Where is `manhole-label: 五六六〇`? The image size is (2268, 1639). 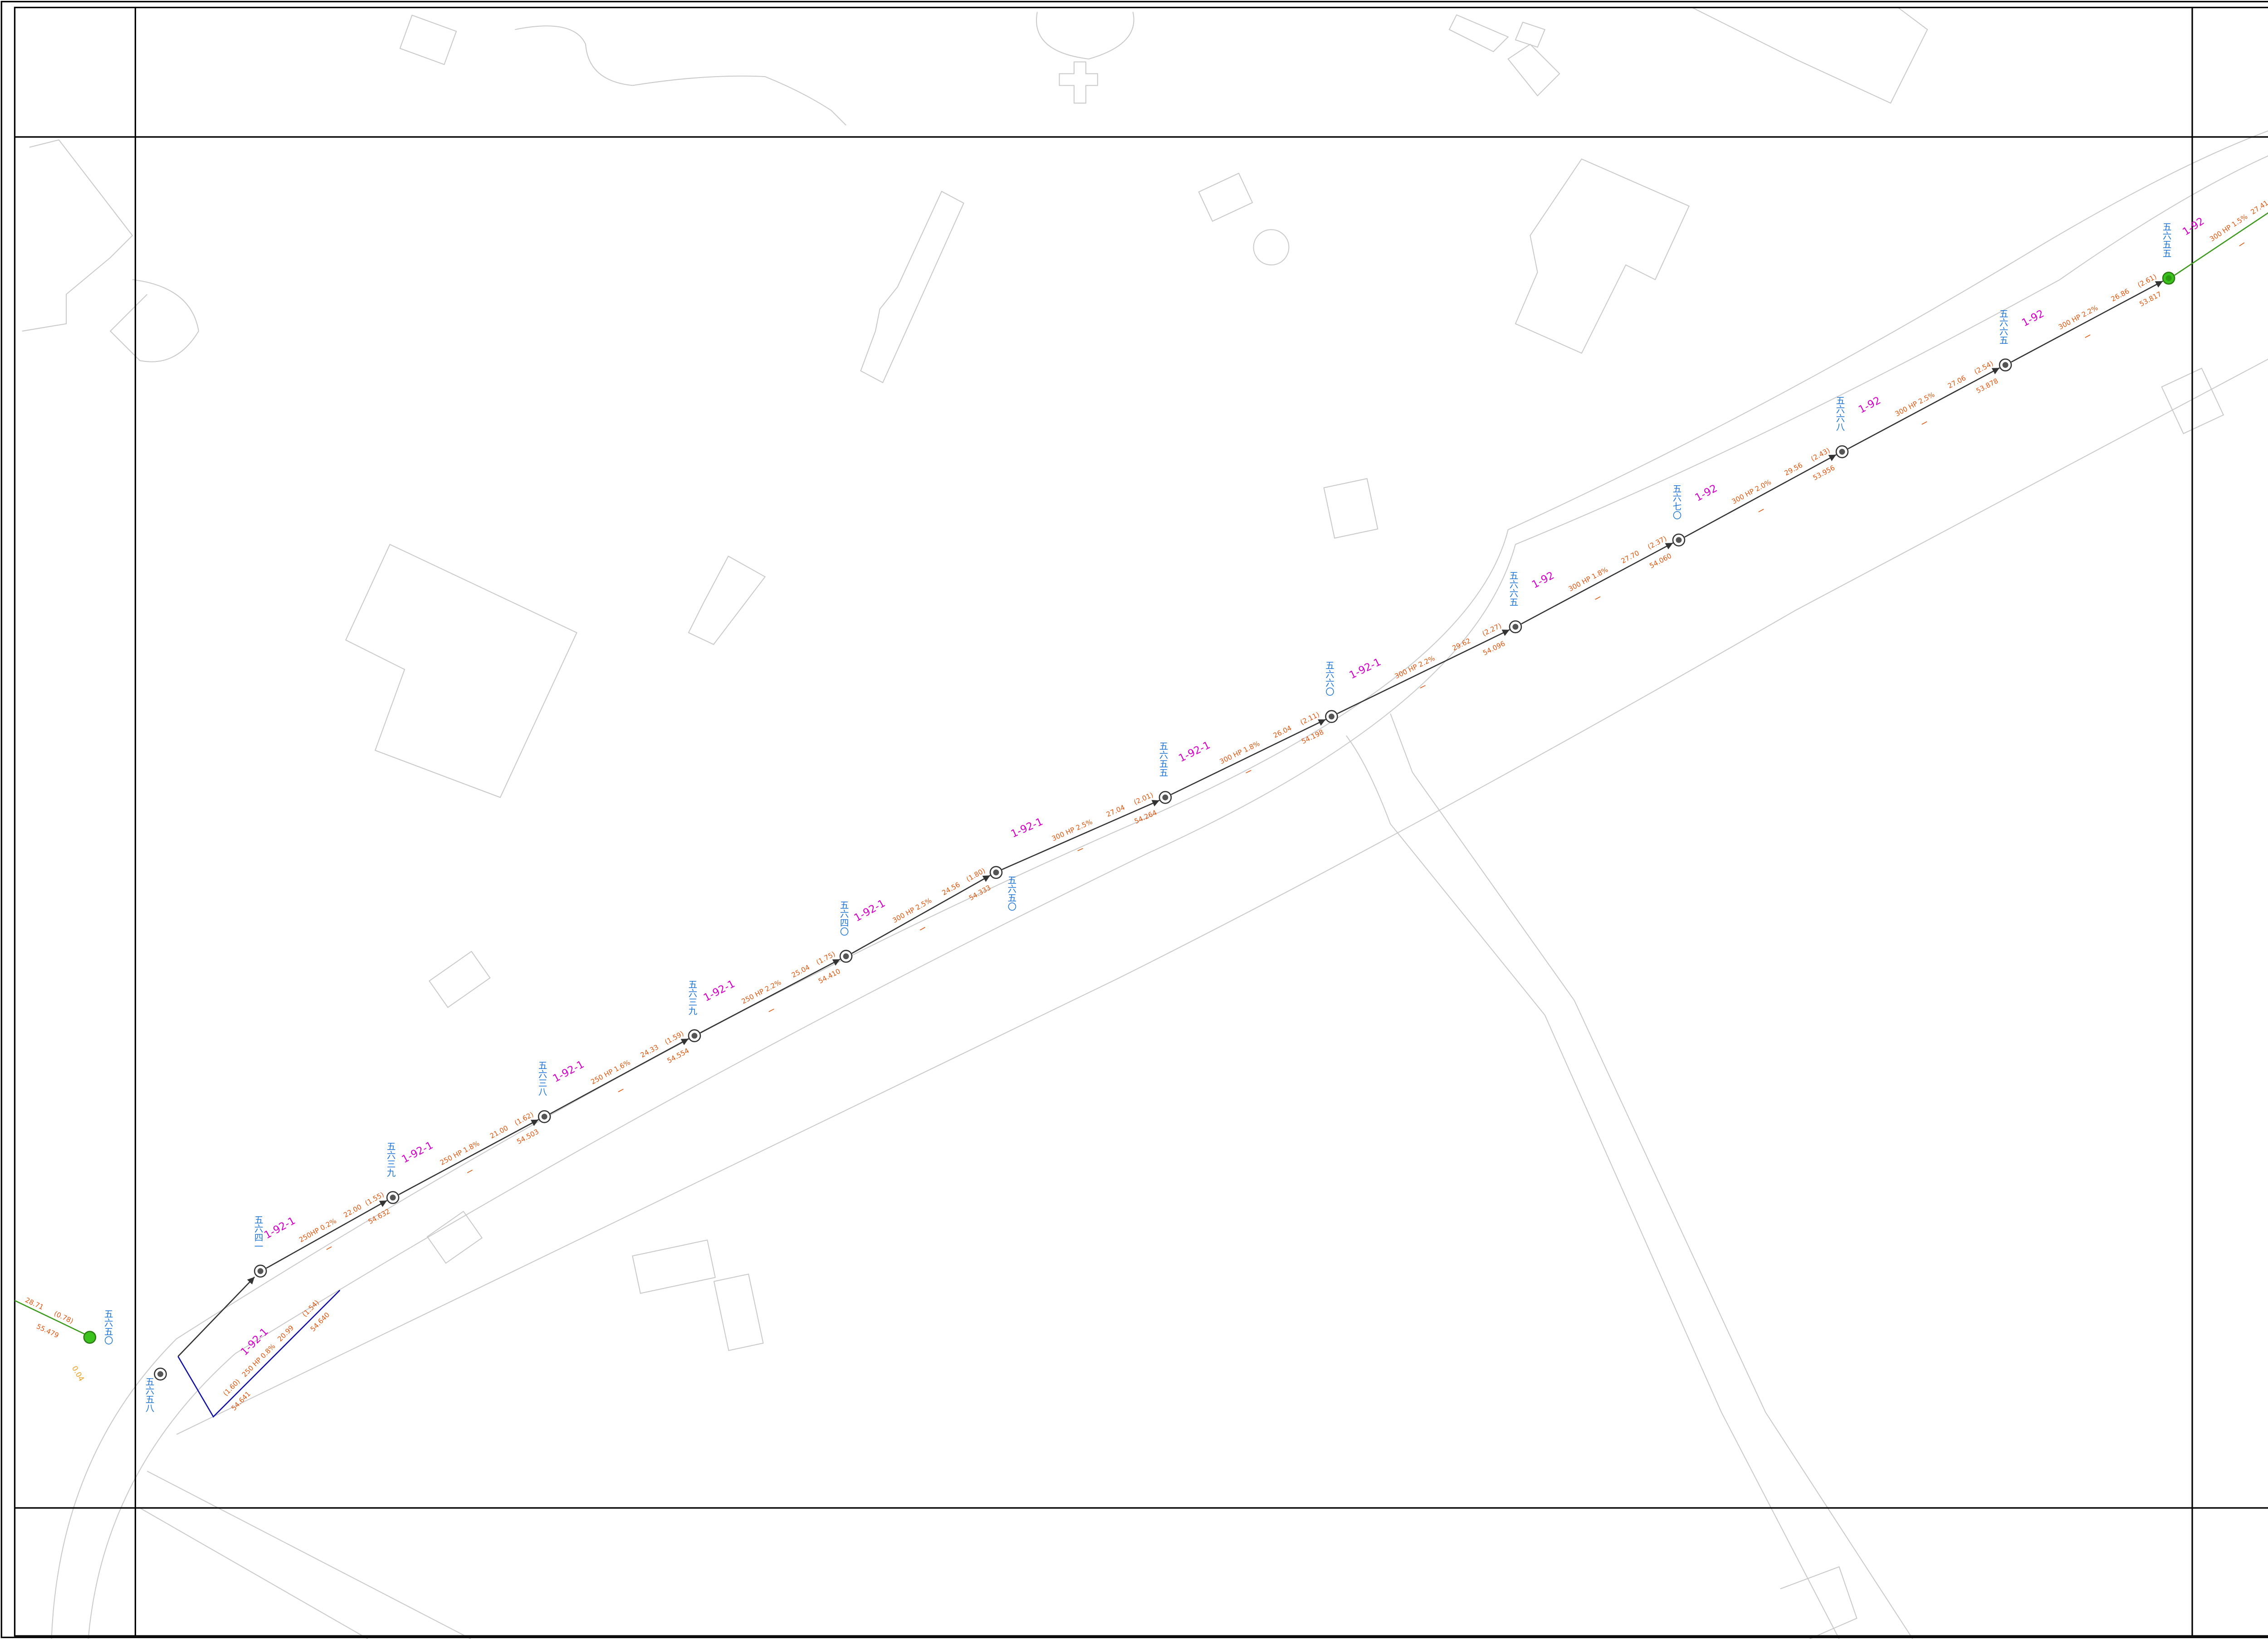 manhole-label: 五六六〇 is located at coordinates (1329, 678).